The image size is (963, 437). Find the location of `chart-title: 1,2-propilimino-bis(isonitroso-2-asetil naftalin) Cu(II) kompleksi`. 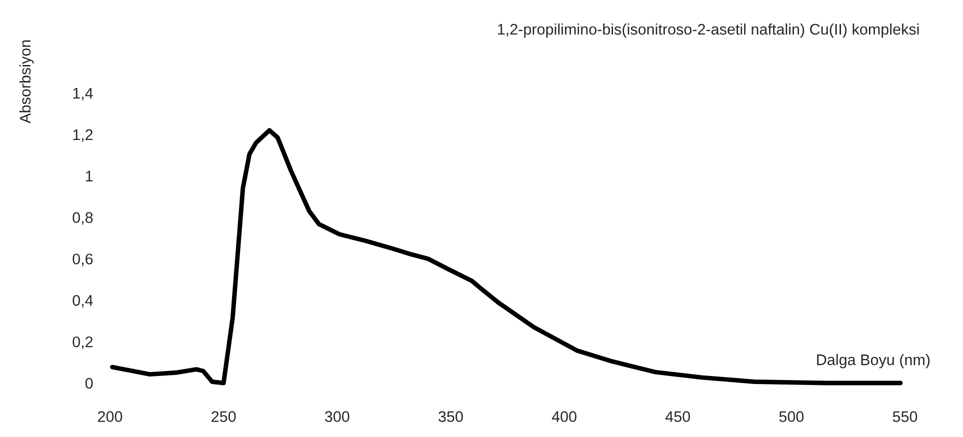

chart-title: 1,2-propilimino-bis(isonitroso-2-asetil naftalin) Cu(II) kompleksi is located at coordinates (708, 30).